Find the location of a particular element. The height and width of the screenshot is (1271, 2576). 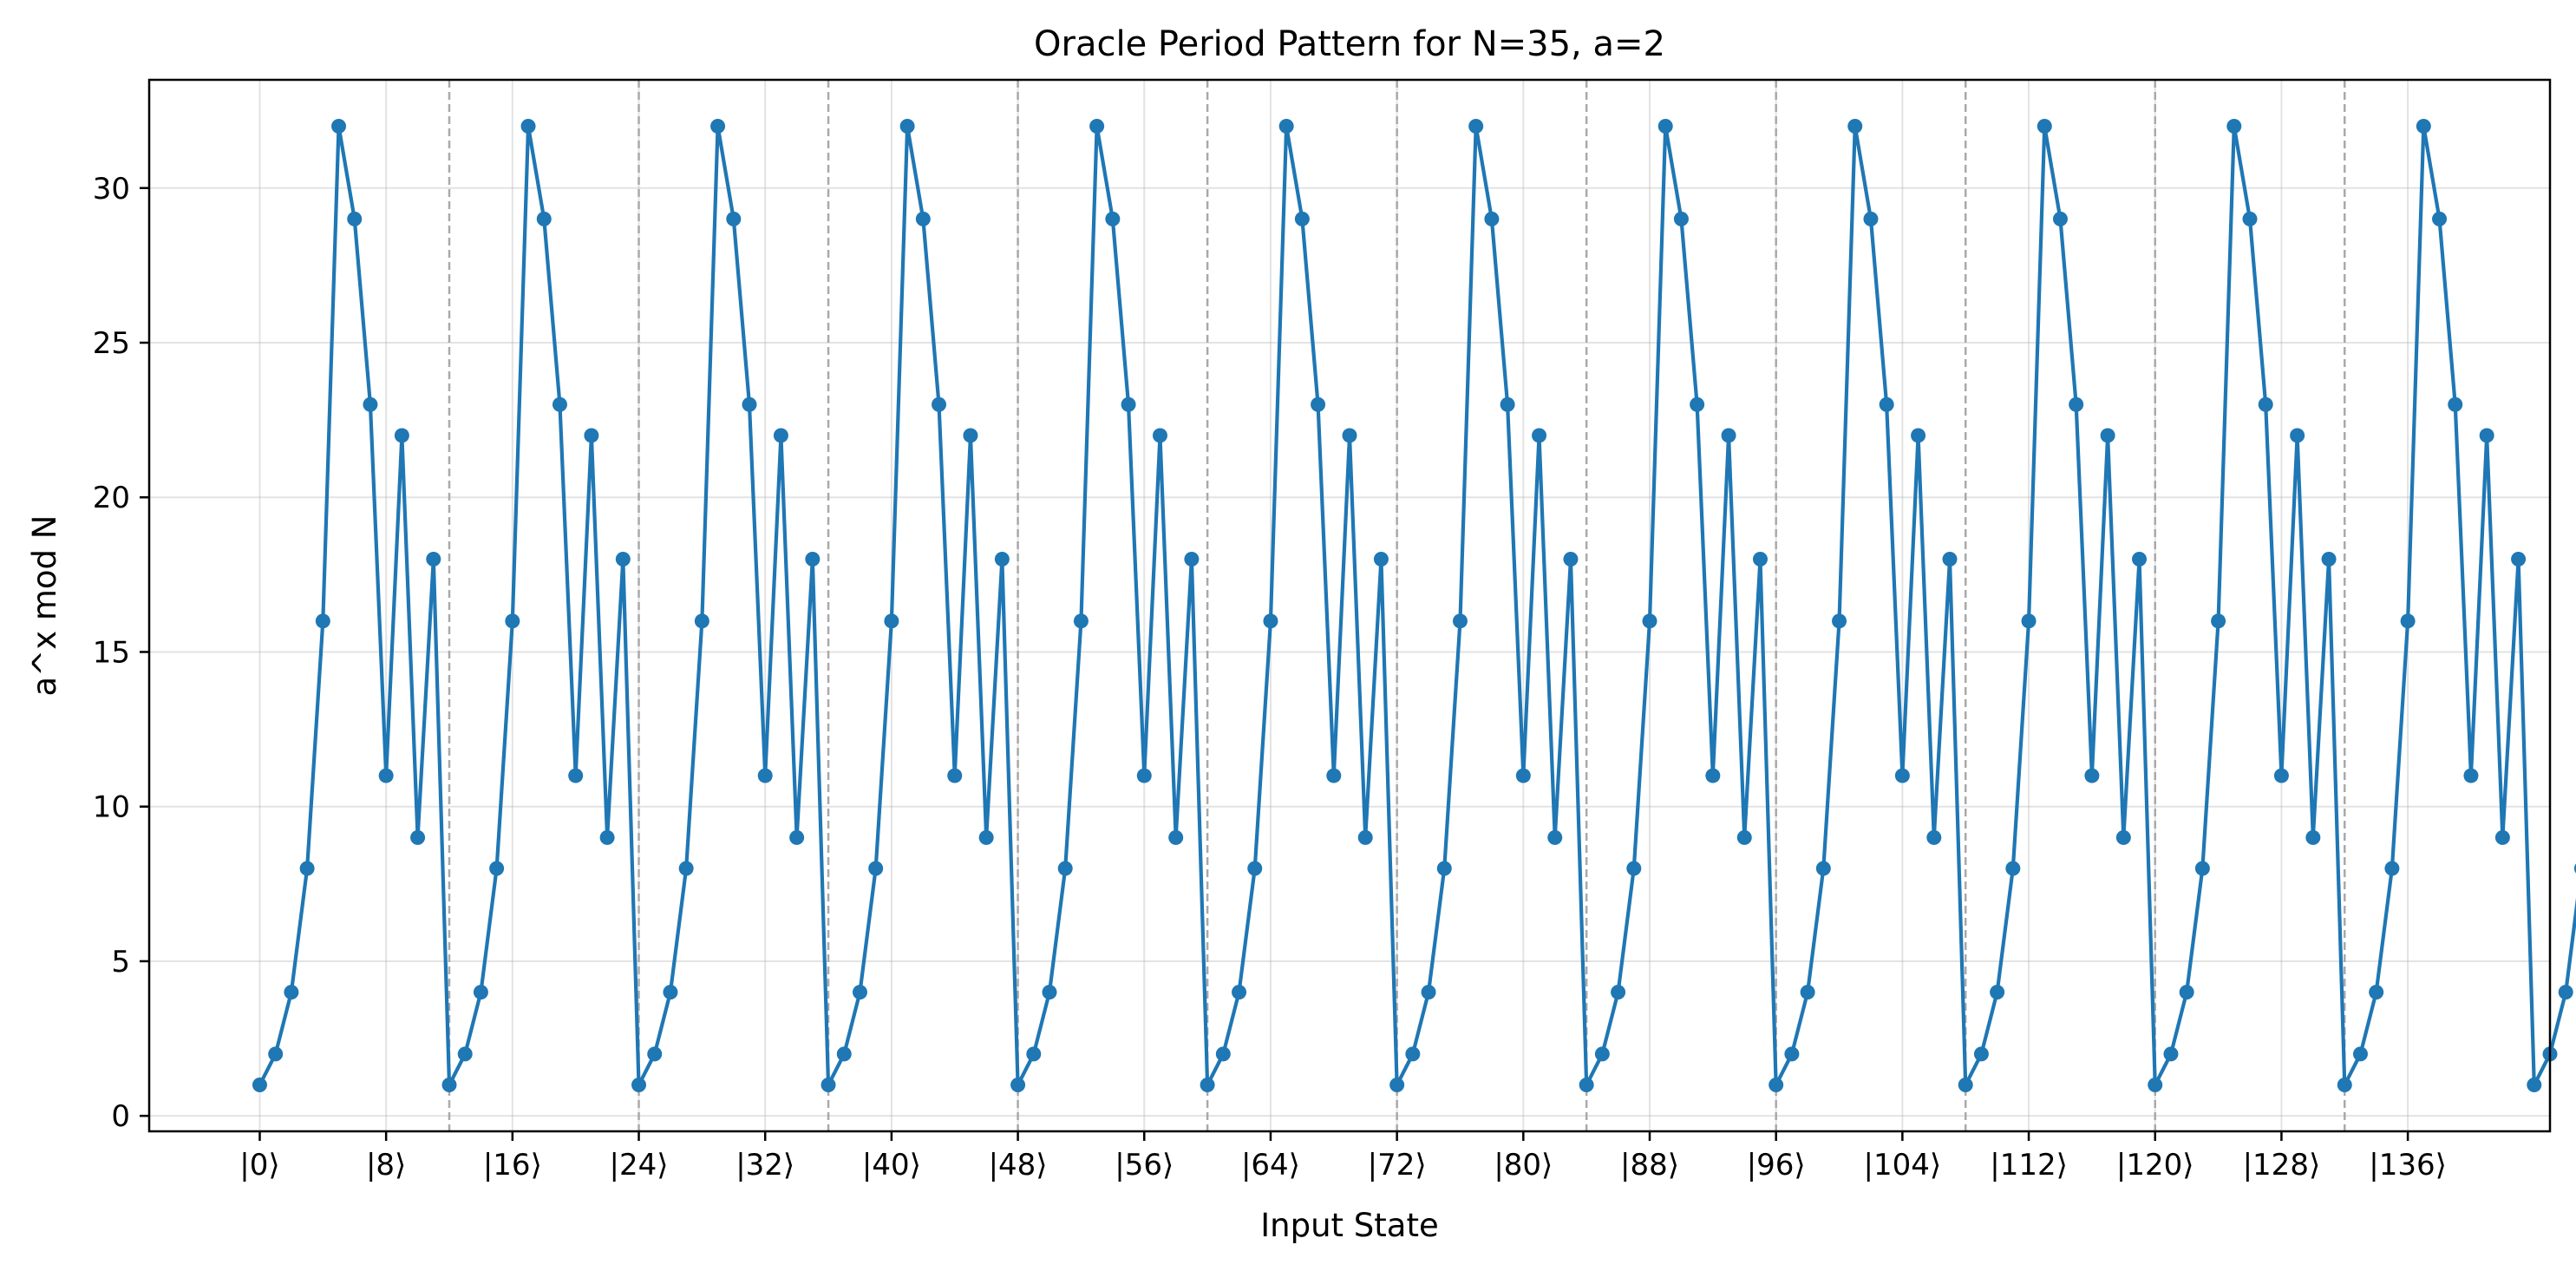

y-axis-ticks: 0 5 10 15 20 25 30 is located at coordinates (121, 653).